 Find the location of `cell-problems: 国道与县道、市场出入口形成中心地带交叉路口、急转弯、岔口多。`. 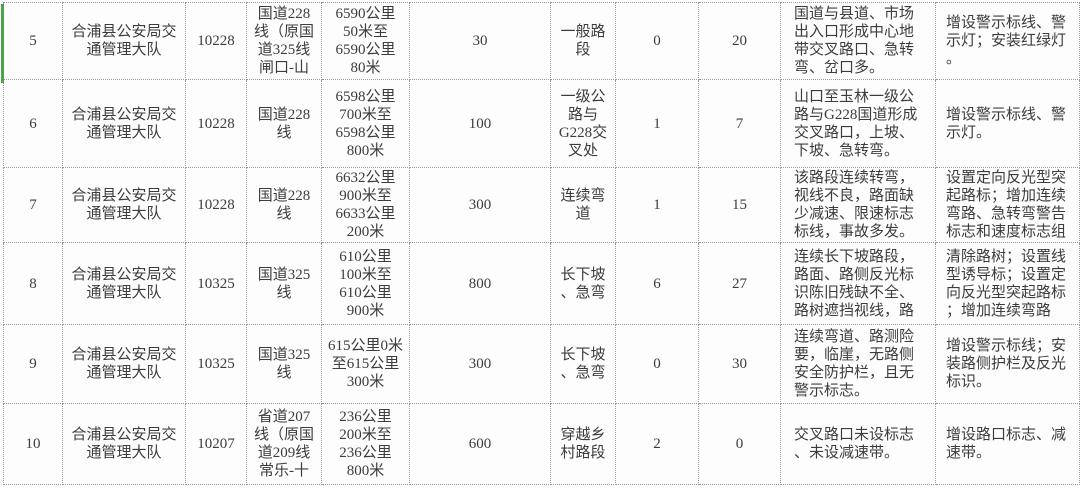

cell-problems: 国道与县道、市场出入口形成中心地带交叉路口、急转弯、岔口多。 is located at coordinates (858, 41).